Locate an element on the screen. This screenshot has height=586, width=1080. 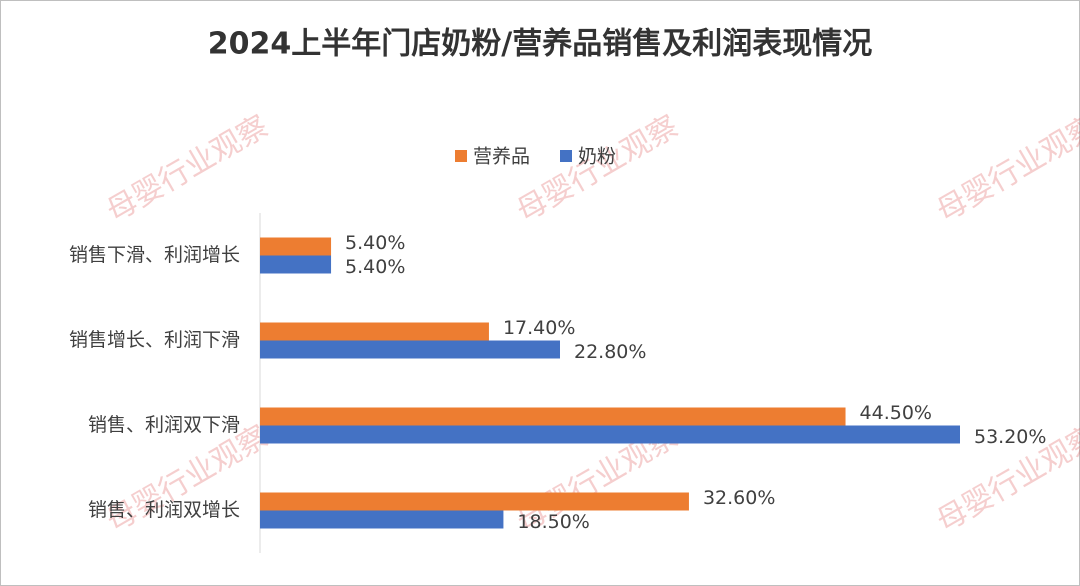
data-label: 44.50% is located at coordinates (896, 413).